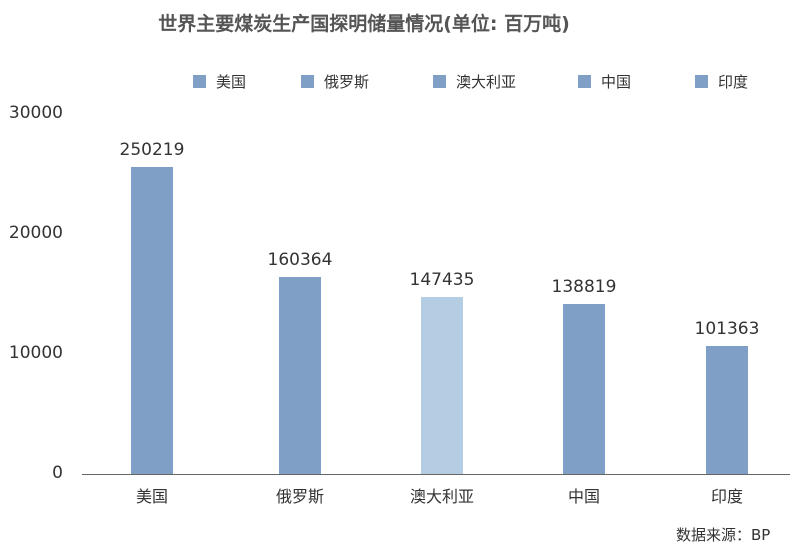  What do you see at coordinates (486, 82) in the screenshot?
I see `legend-label: 澳大利亚` at bounding box center [486, 82].